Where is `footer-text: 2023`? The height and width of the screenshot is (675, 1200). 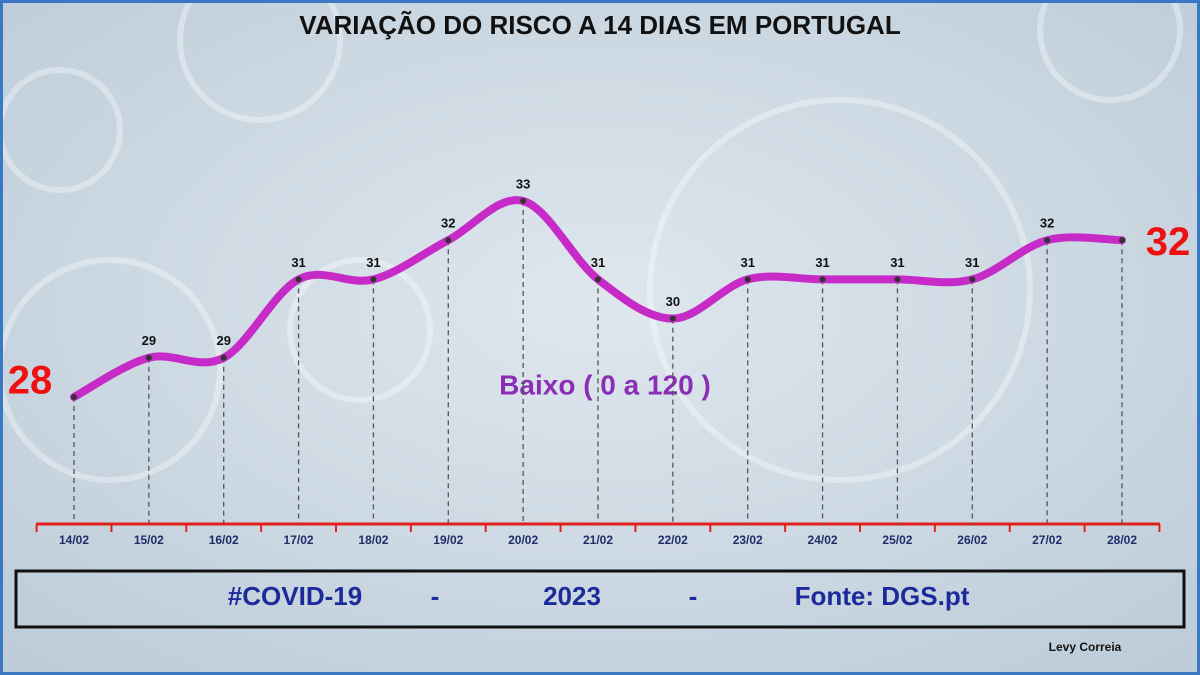
footer-text: 2023 is located at coordinates (572, 596).